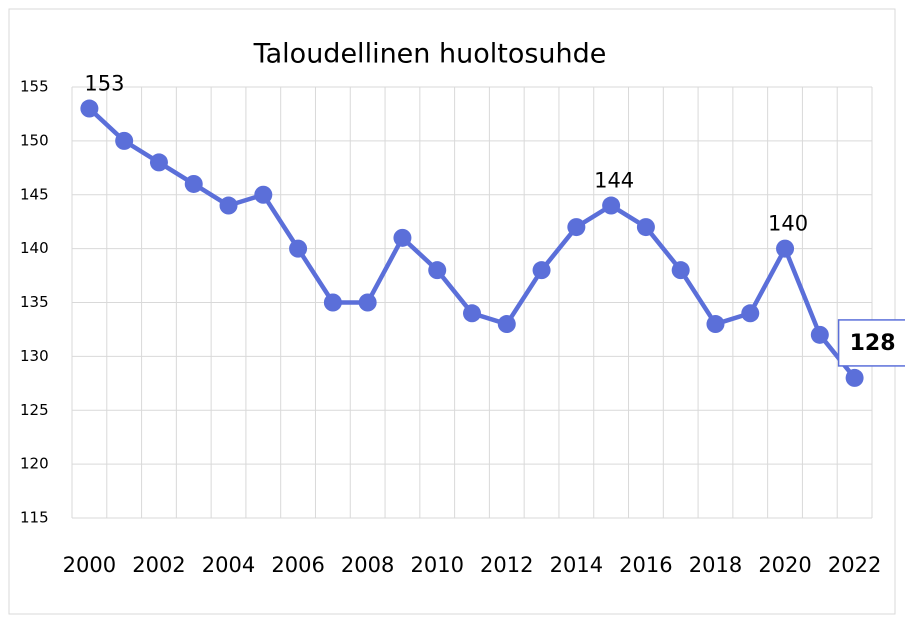 The image size is (905, 623). I want to click on label-box, so click(871, 343).